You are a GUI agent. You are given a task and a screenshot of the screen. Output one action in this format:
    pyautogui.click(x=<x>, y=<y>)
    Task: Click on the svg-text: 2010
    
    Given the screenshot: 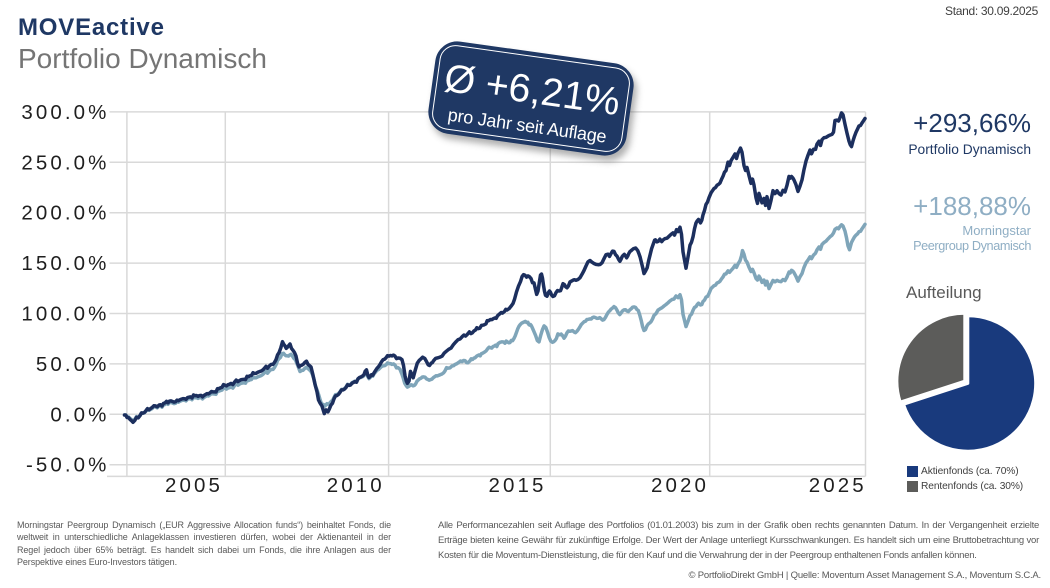 What is the action you would take?
    pyautogui.click(x=356, y=485)
    